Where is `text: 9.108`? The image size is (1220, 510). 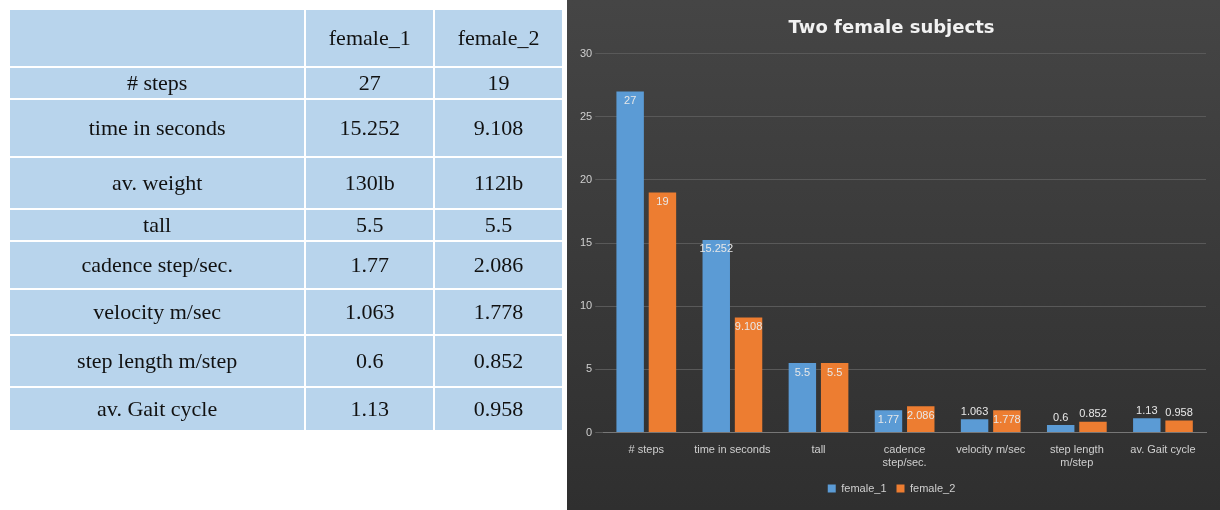 text: 9.108 is located at coordinates (498, 127).